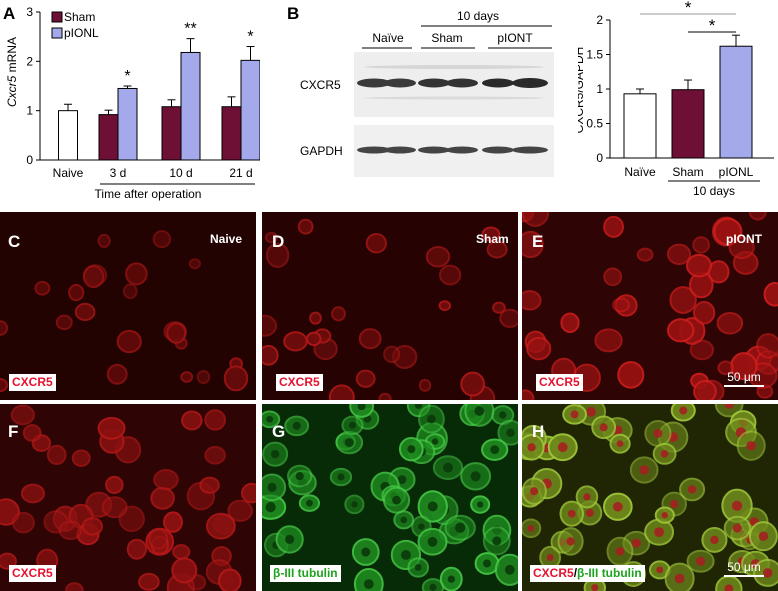 This screenshot has width=778, height=591. What do you see at coordinates (279, 431) in the screenshot?
I see `panel-g-letter: G` at bounding box center [279, 431].